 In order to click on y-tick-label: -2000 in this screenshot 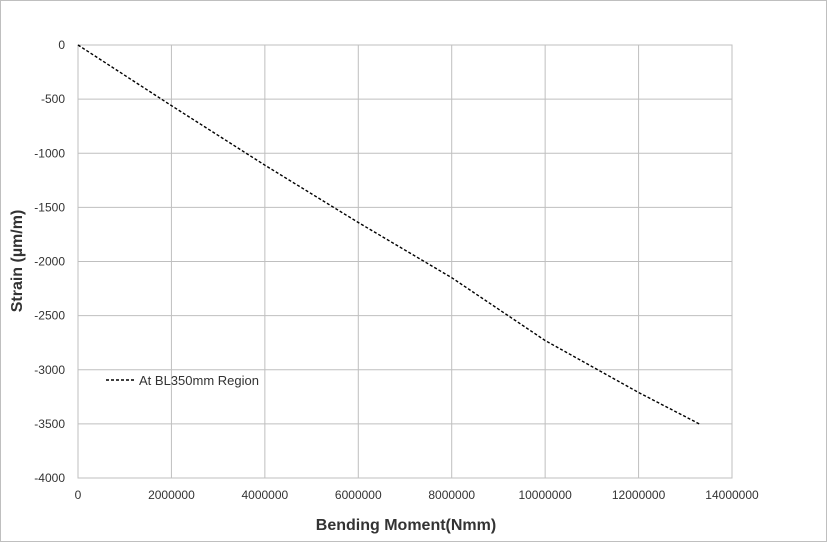, I will do `click(49, 262)`.